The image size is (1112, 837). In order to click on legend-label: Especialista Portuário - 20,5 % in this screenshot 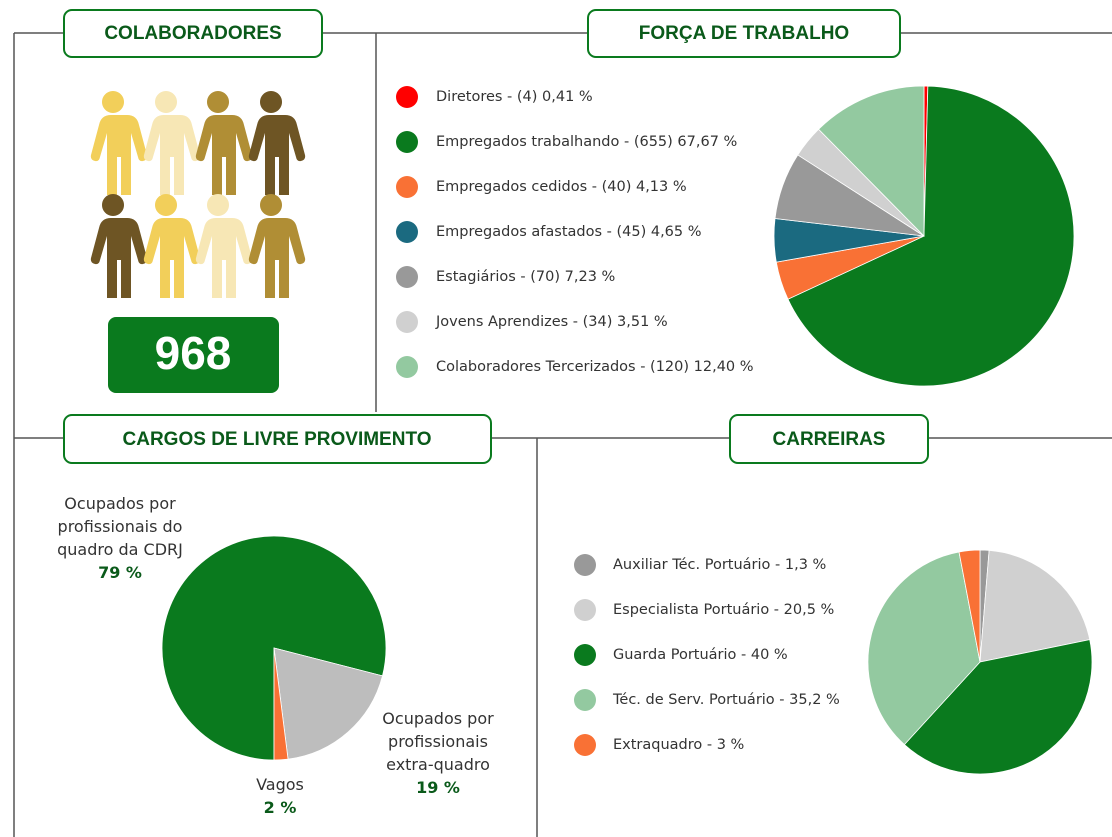, I will do `click(723, 610)`.